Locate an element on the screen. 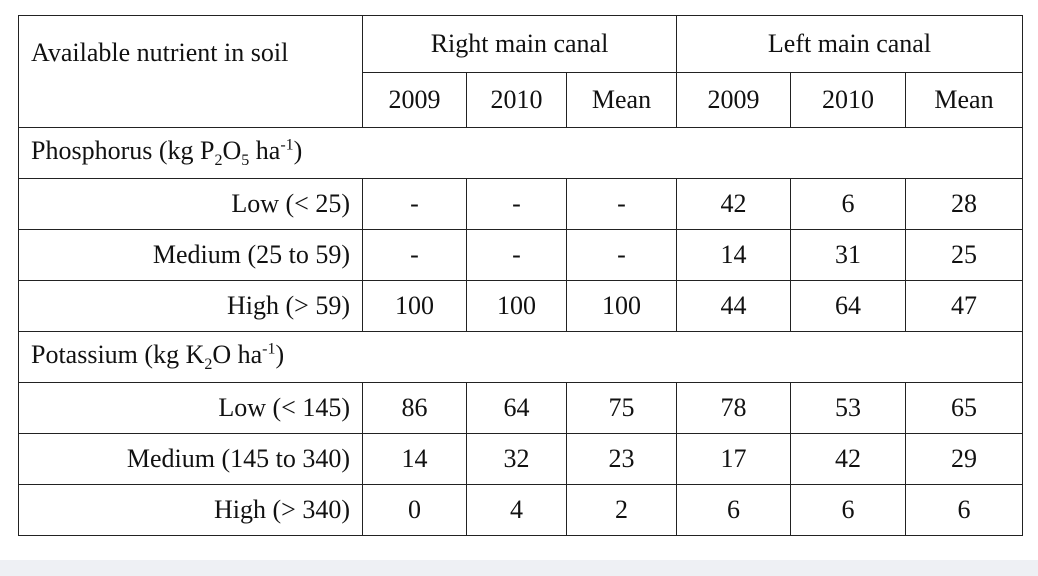 This screenshot has height=576, width=1038. section-title: Phosphorus (kg P2O5 ha-1) is located at coordinates (520, 153).